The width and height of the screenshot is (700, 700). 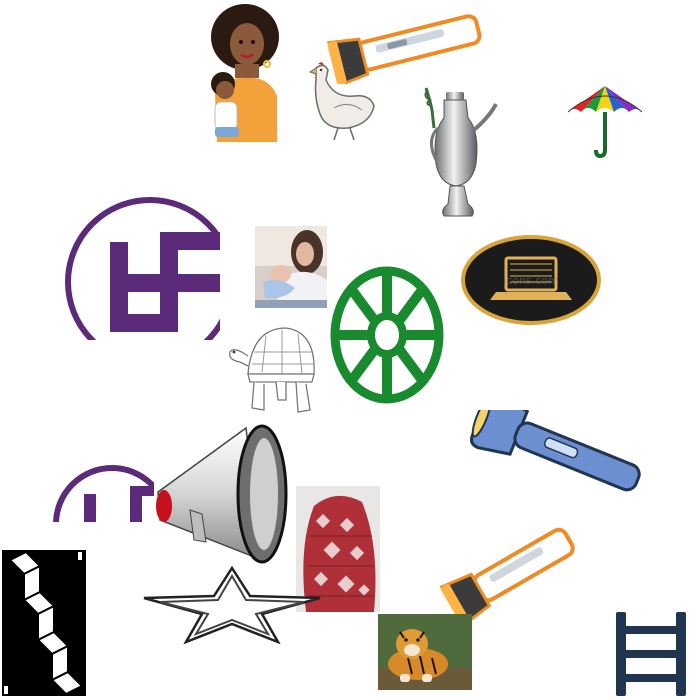 I want to click on black-stairs-icon, so click(x=44, y=623).